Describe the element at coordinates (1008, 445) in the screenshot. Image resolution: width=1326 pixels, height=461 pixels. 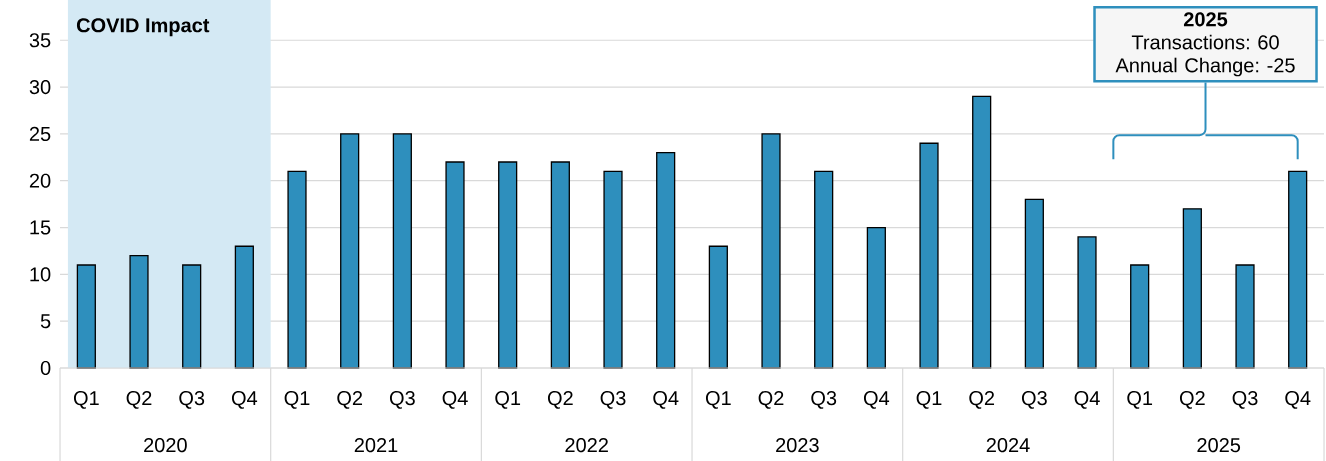
I see `text: 2024` at that location.